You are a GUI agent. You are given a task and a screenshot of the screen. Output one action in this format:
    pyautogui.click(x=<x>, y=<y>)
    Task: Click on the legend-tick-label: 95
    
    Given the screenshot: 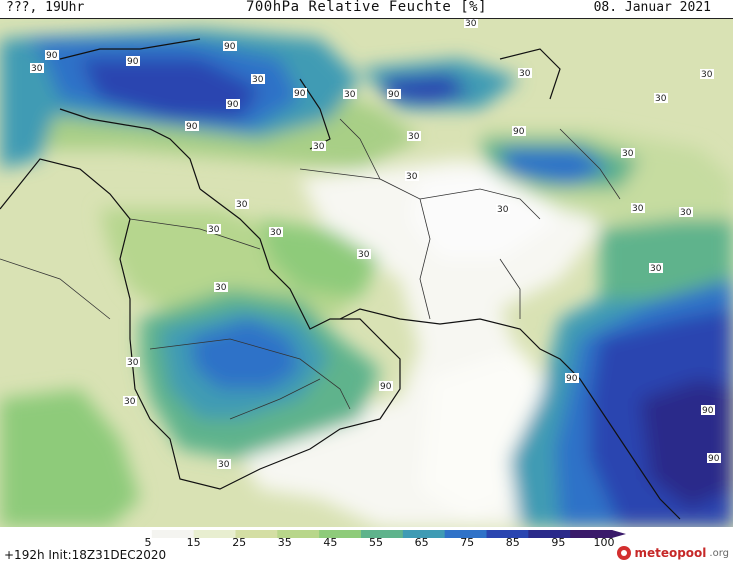 What is the action you would take?
    pyautogui.click(x=558, y=541)
    